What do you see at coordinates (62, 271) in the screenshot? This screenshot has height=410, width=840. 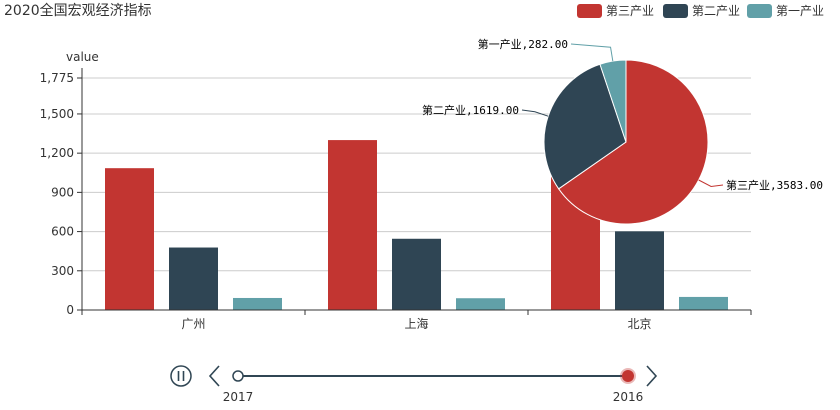 I see `y-tick-label: 300` at bounding box center [62, 271].